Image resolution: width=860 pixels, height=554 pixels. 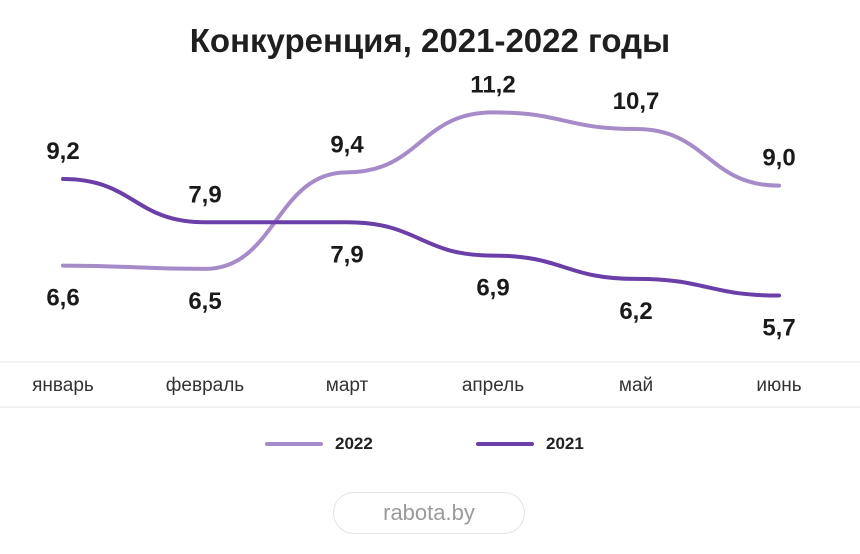 What do you see at coordinates (205, 385) in the screenshot?
I see `x-tick-label-1: февраль` at bounding box center [205, 385].